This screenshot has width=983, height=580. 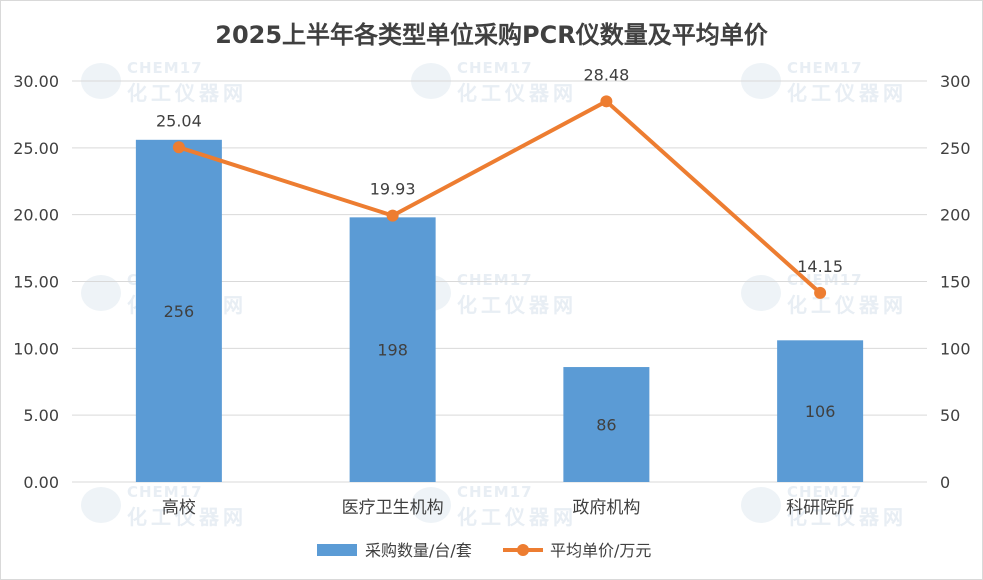 What do you see at coordinates (393, 189) in the screenshot?
I see `line-data-label: 19.93` at bounding box center [393, 189].